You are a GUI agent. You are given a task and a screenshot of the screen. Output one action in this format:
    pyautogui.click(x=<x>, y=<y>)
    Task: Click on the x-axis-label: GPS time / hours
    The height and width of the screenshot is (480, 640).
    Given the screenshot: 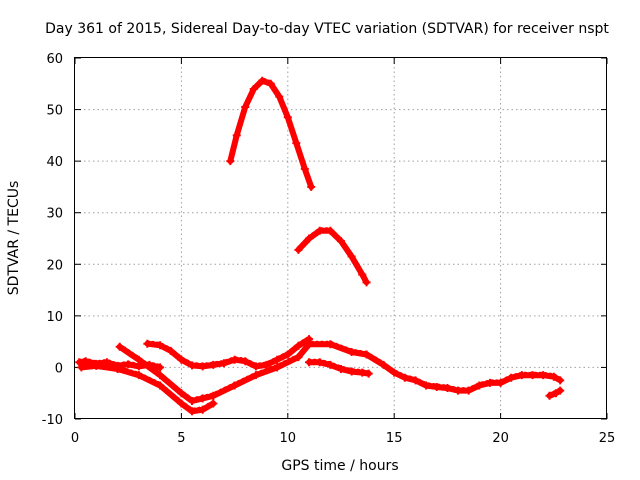 What is the action you would take?
    pyautogui.click(x=339, y=466)
    